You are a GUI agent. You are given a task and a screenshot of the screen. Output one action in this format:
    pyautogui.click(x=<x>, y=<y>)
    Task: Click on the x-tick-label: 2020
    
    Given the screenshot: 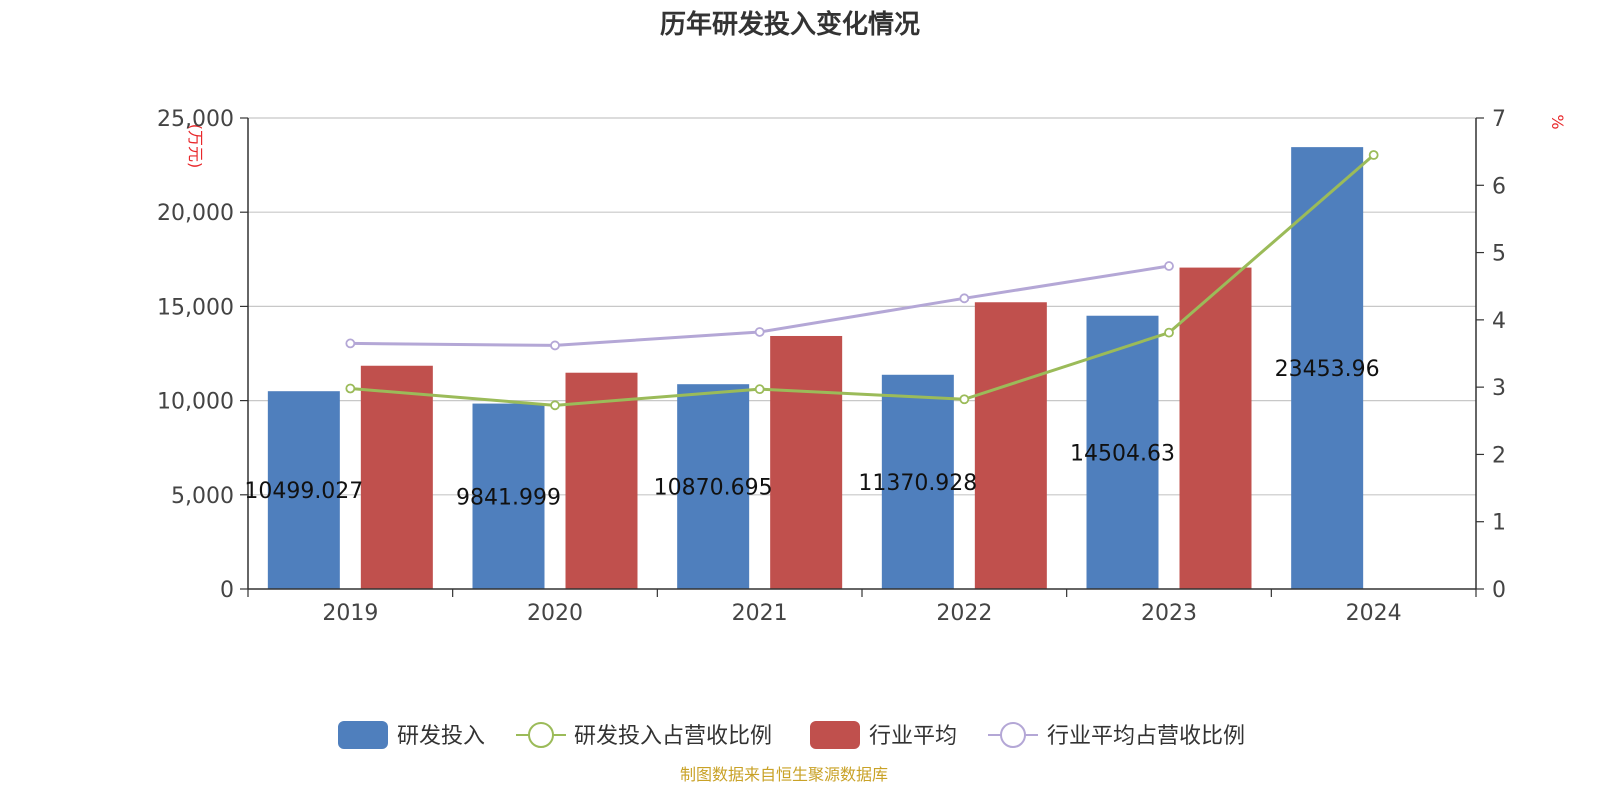 What is the action you would take?
    pyautogui.click(x=555, y=613)
    